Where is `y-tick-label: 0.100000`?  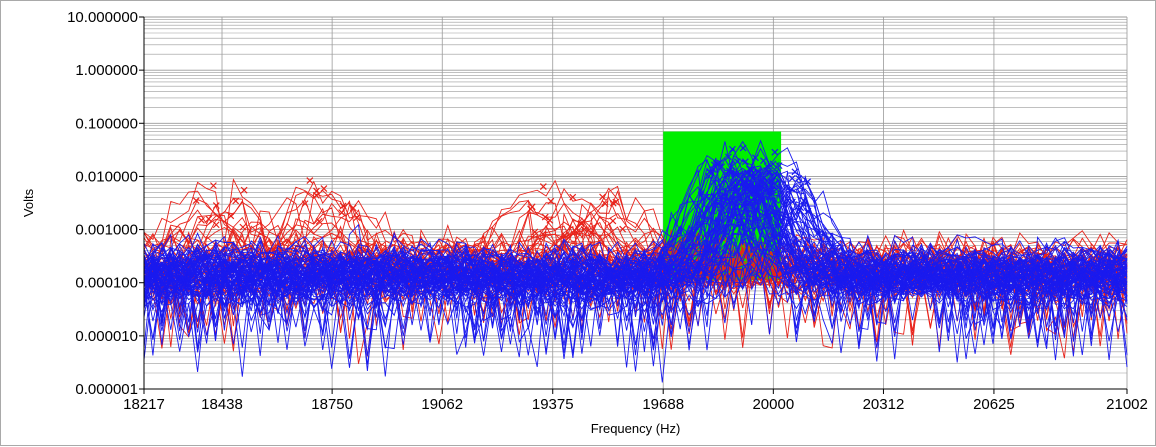 y-tick-label: 0.100000 is located at coordinates (106, 123).